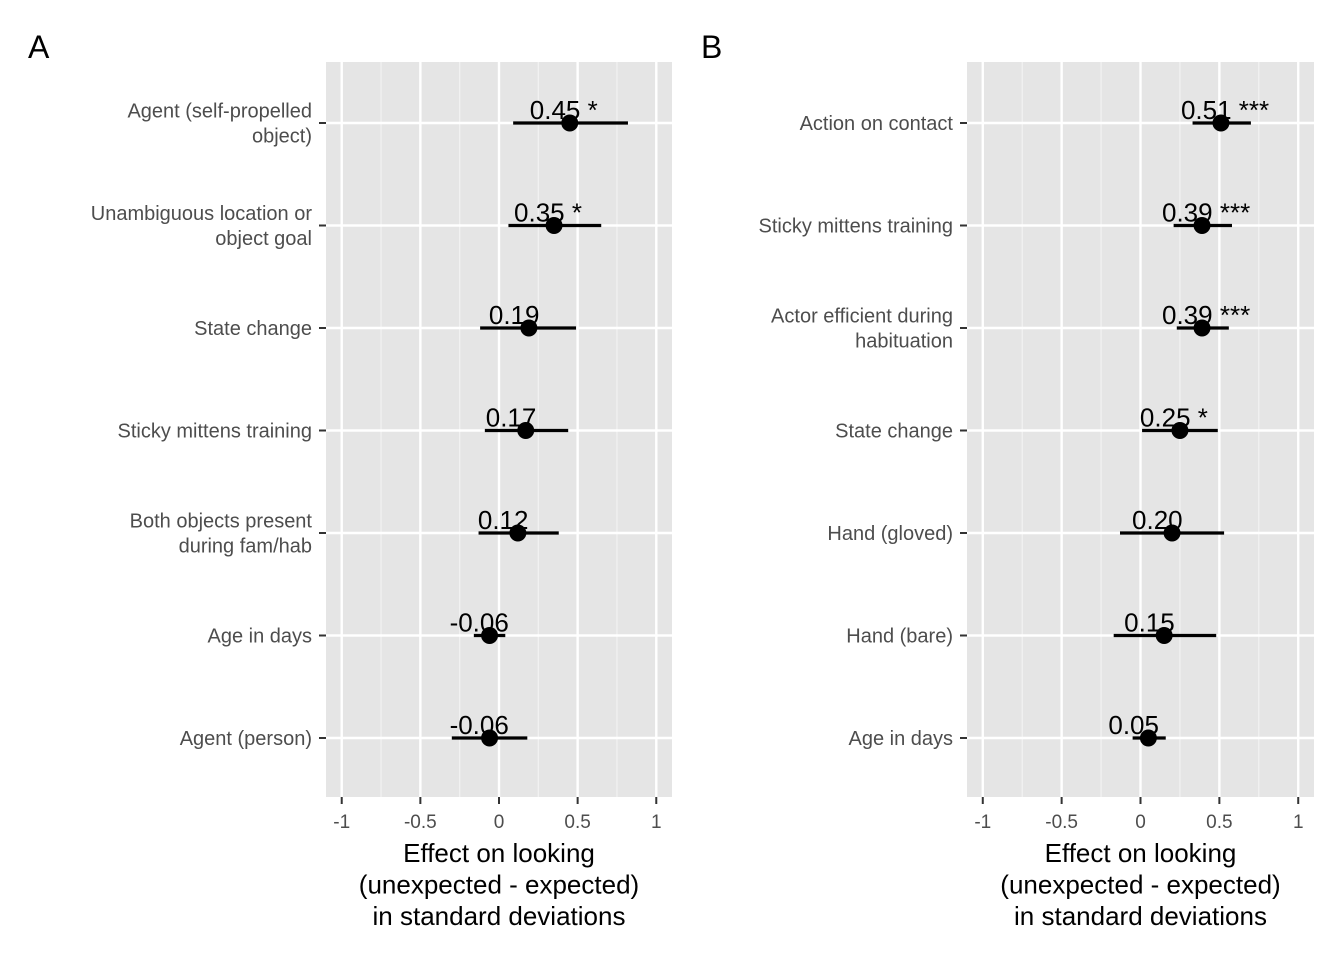 The image size is (1344, 960). I want to click on value-label: 0.17, so click(511, 418).